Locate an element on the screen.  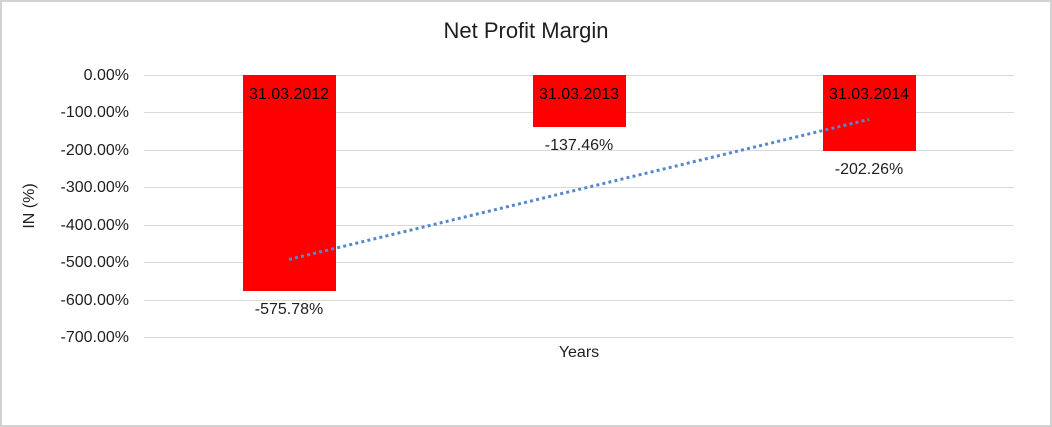
category-label: 31.03.2013 is located at coordinates (579, 94).